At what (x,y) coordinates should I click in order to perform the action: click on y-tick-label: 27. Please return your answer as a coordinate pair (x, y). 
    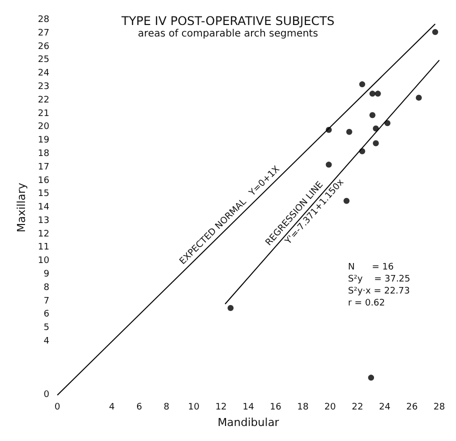
    Looking at the image, I should click on (44, 33).